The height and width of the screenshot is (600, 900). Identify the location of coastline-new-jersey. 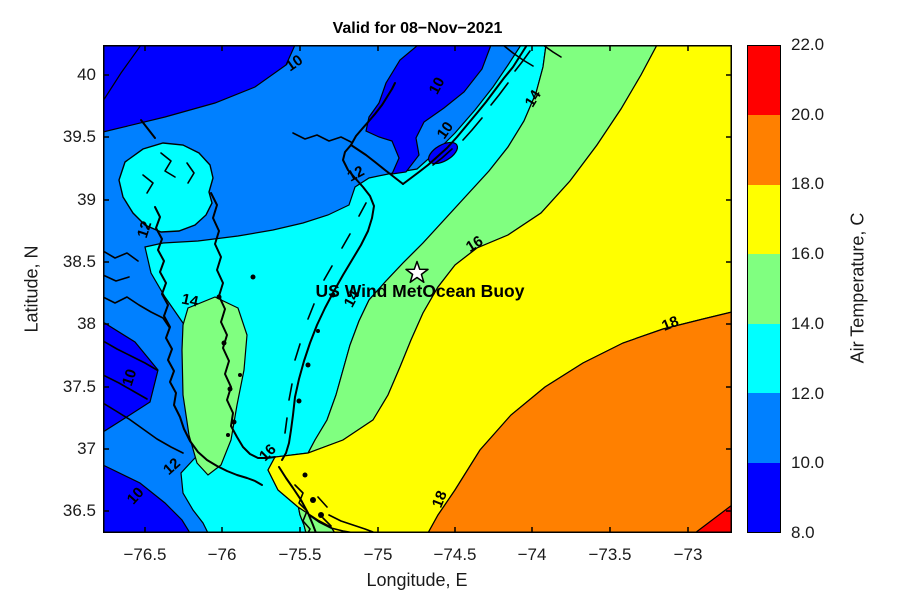
(465, 115).